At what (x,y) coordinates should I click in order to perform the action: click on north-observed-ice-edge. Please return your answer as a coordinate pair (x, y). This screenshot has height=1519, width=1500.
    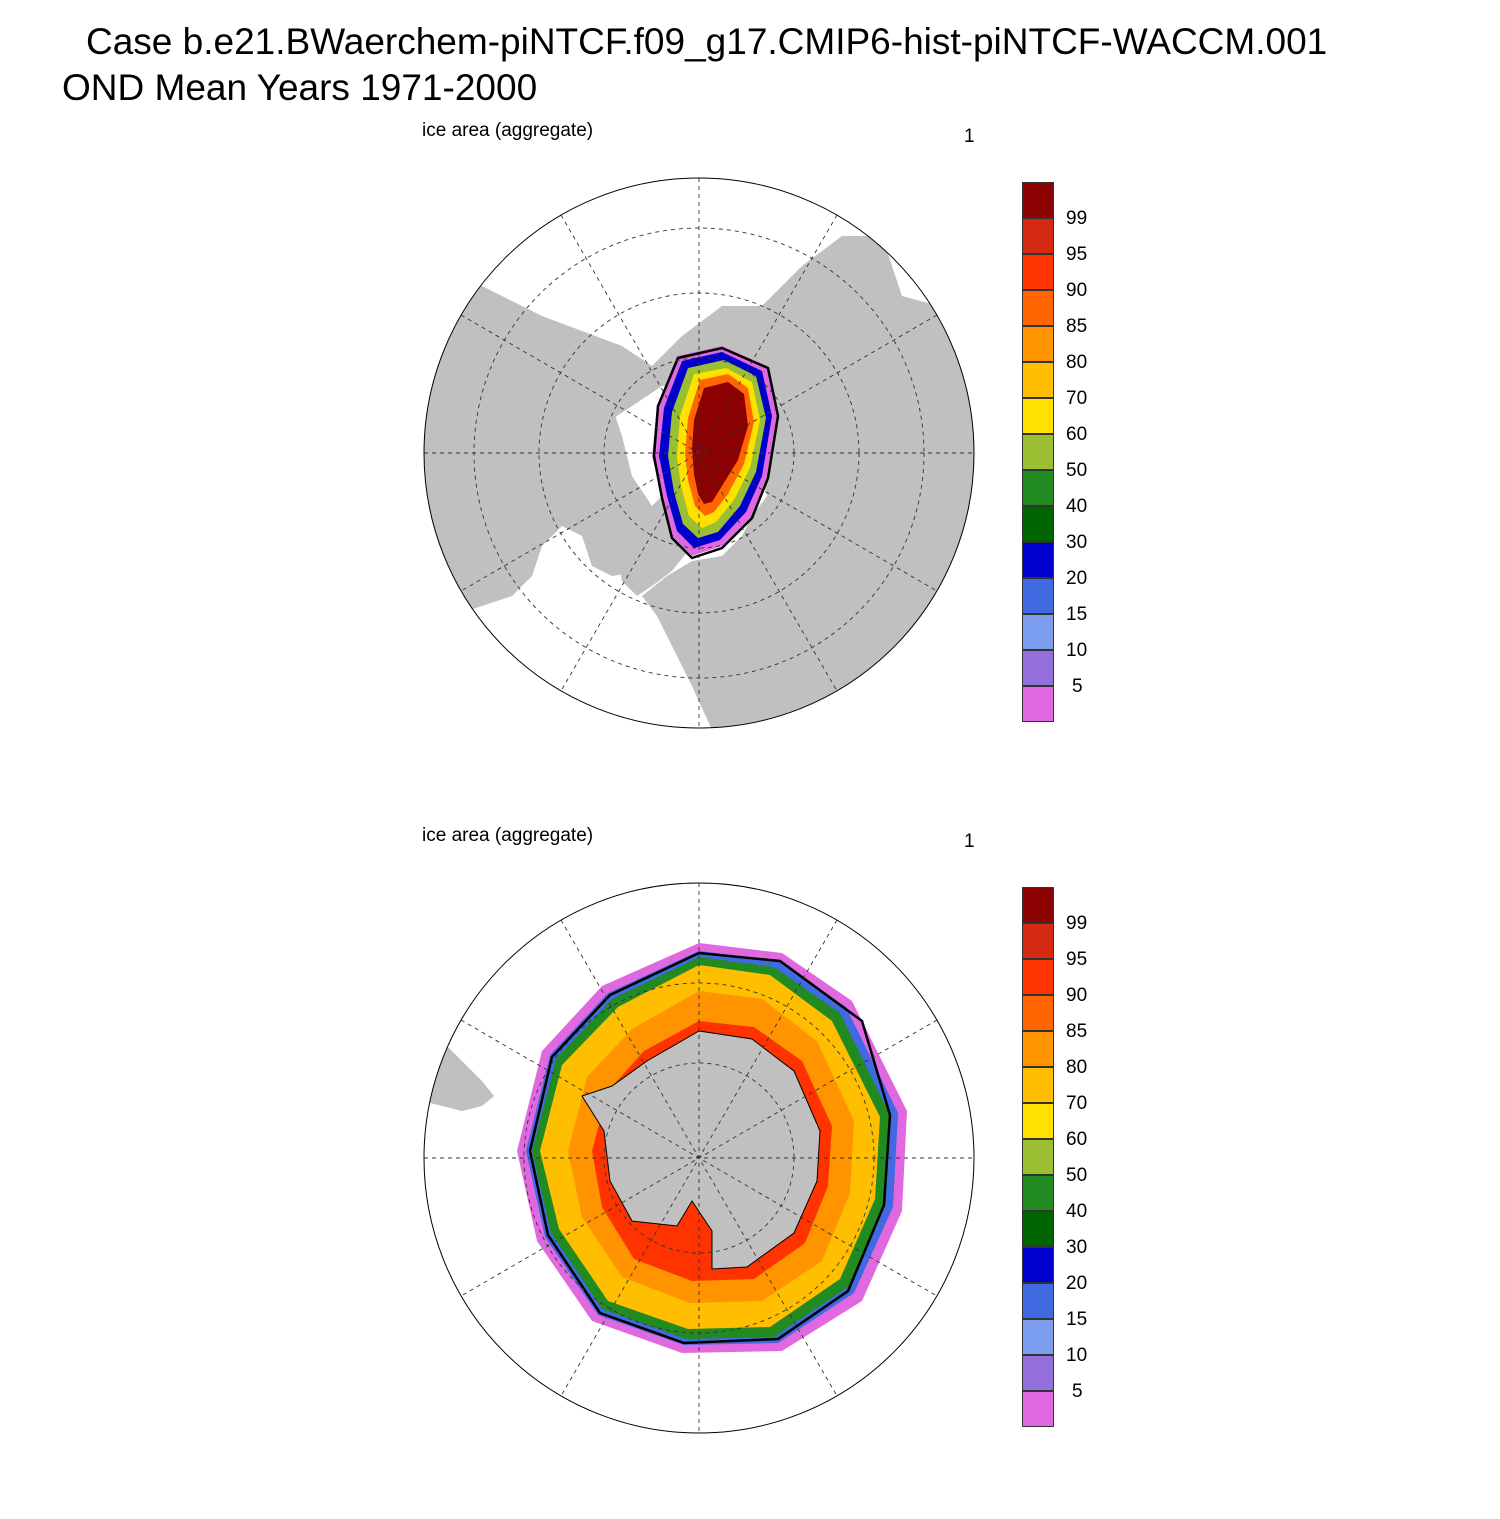
    Looking at the image, I should click on (716, 453).